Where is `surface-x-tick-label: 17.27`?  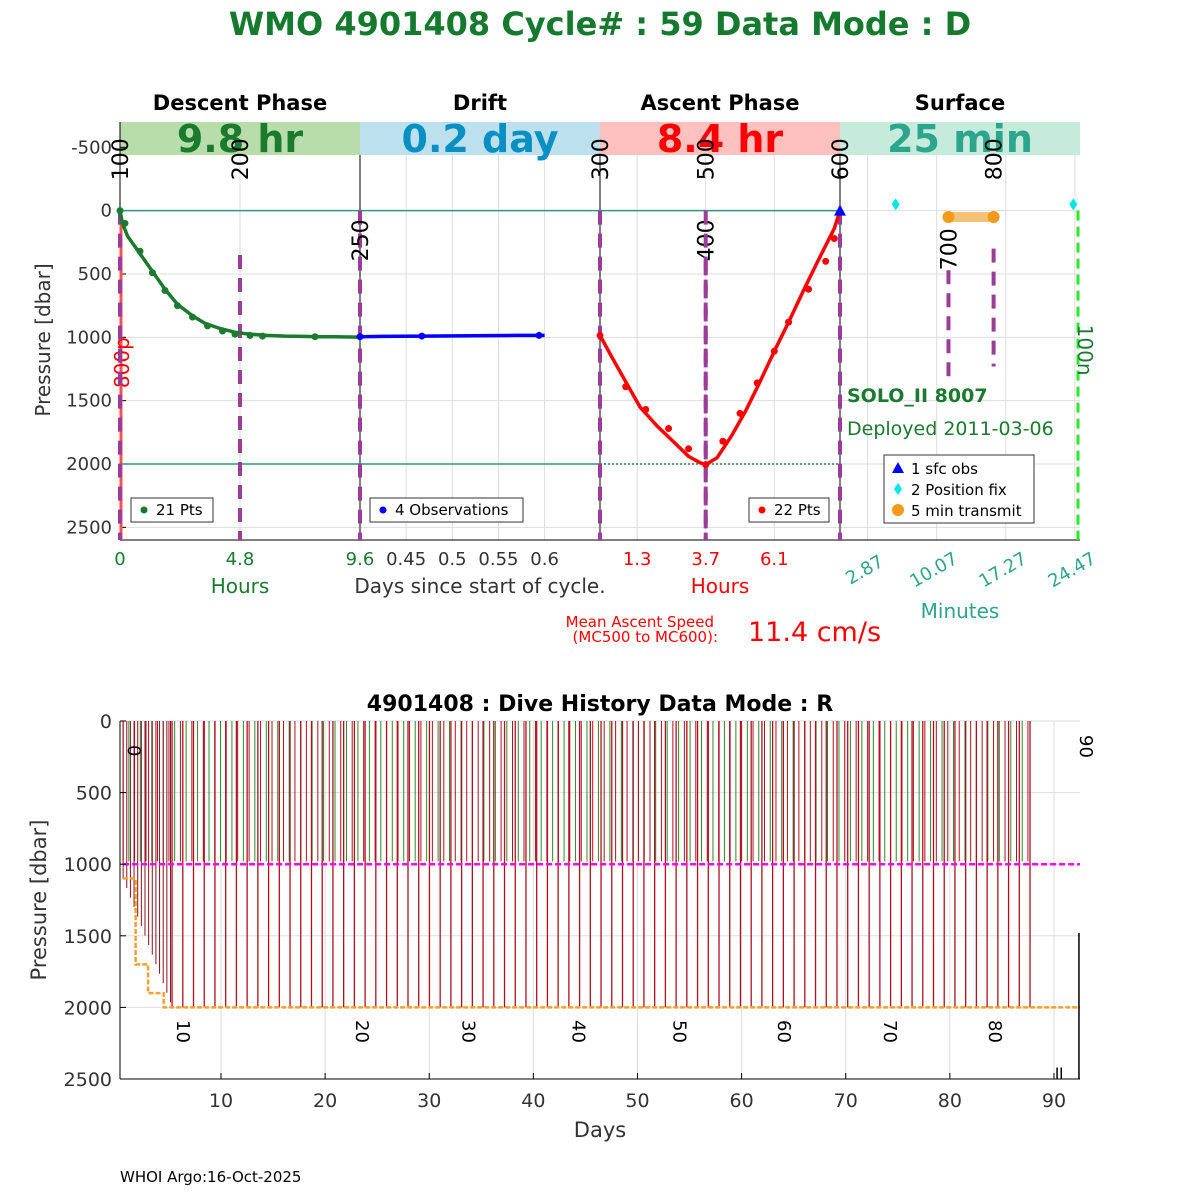 surface-x-tick-label: 17.27 is located at coordinates (1002, 570).